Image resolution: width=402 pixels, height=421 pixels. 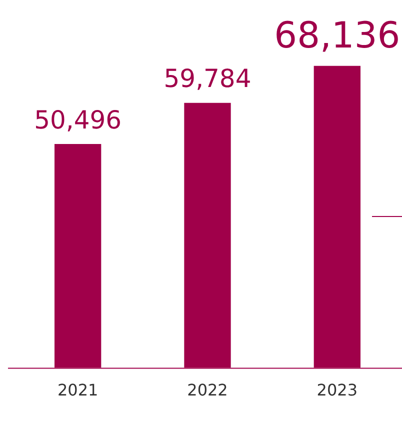 I want to click on x-tick-label: 2023, so click(x=337, y=390).